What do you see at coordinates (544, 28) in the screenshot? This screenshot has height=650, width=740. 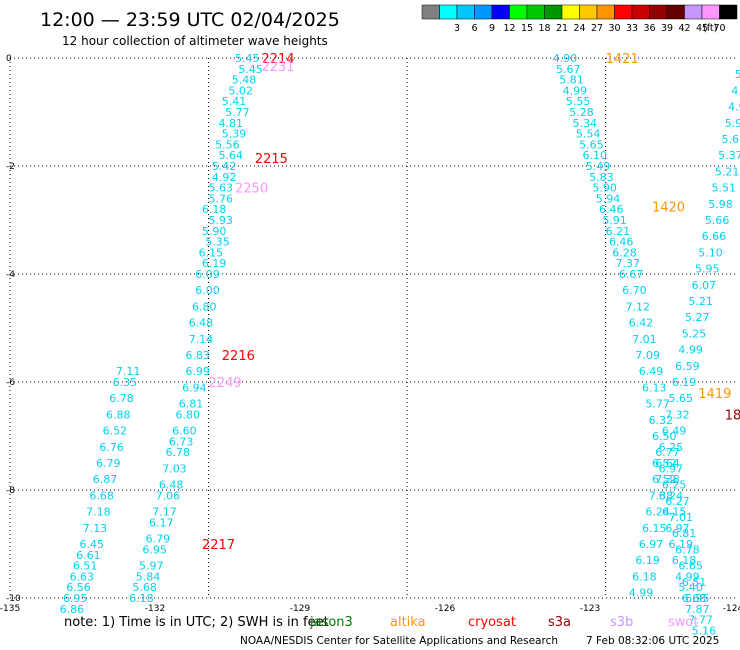 I see `colorbar-label: 18` at bounding box center [544, 28].